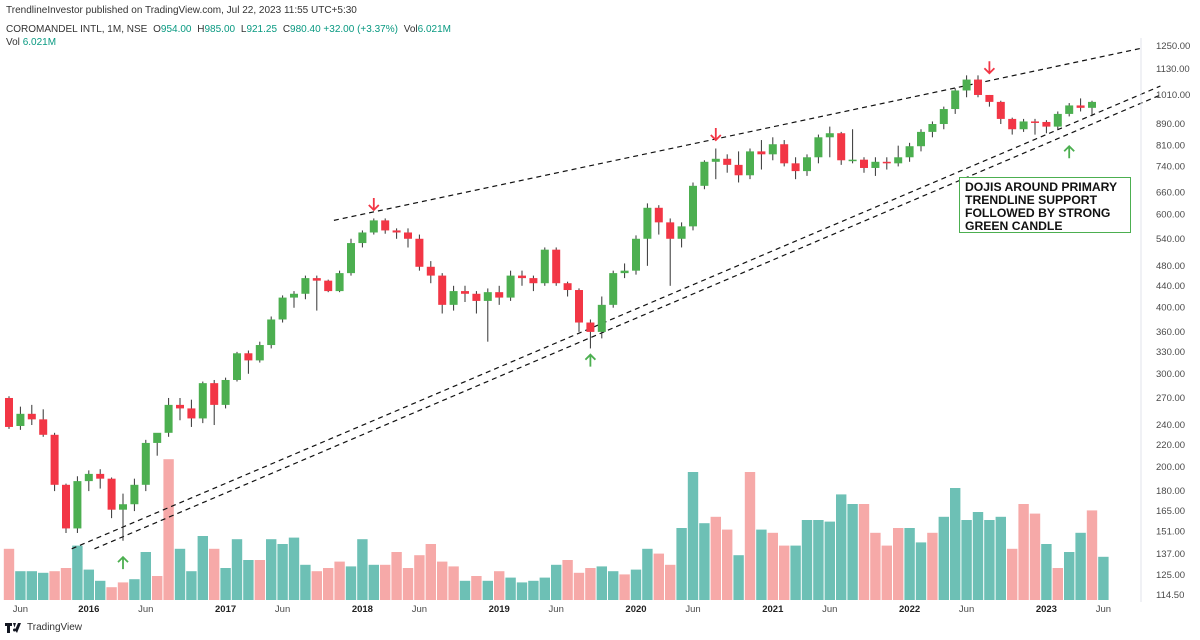 This screenshot has height=640, width=1200. I want to click on change-value: +32.00 (+3.37%), so click(360, 29).